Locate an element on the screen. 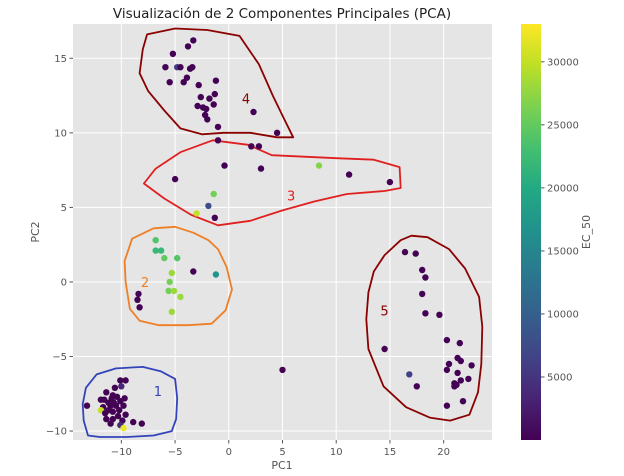  colorbar-tick-label: 5000 is located at coordinates (559, 377).